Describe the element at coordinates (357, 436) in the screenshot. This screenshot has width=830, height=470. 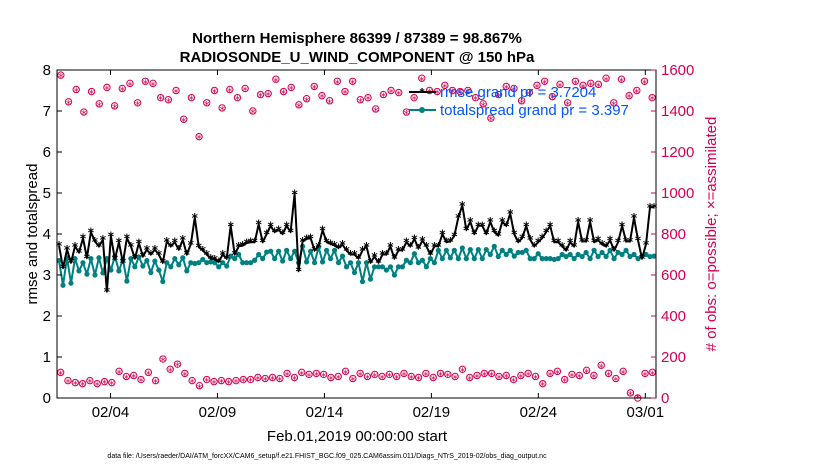
I see `x-axis-label: Feb.01,2019 00:00:00 start` at that location.